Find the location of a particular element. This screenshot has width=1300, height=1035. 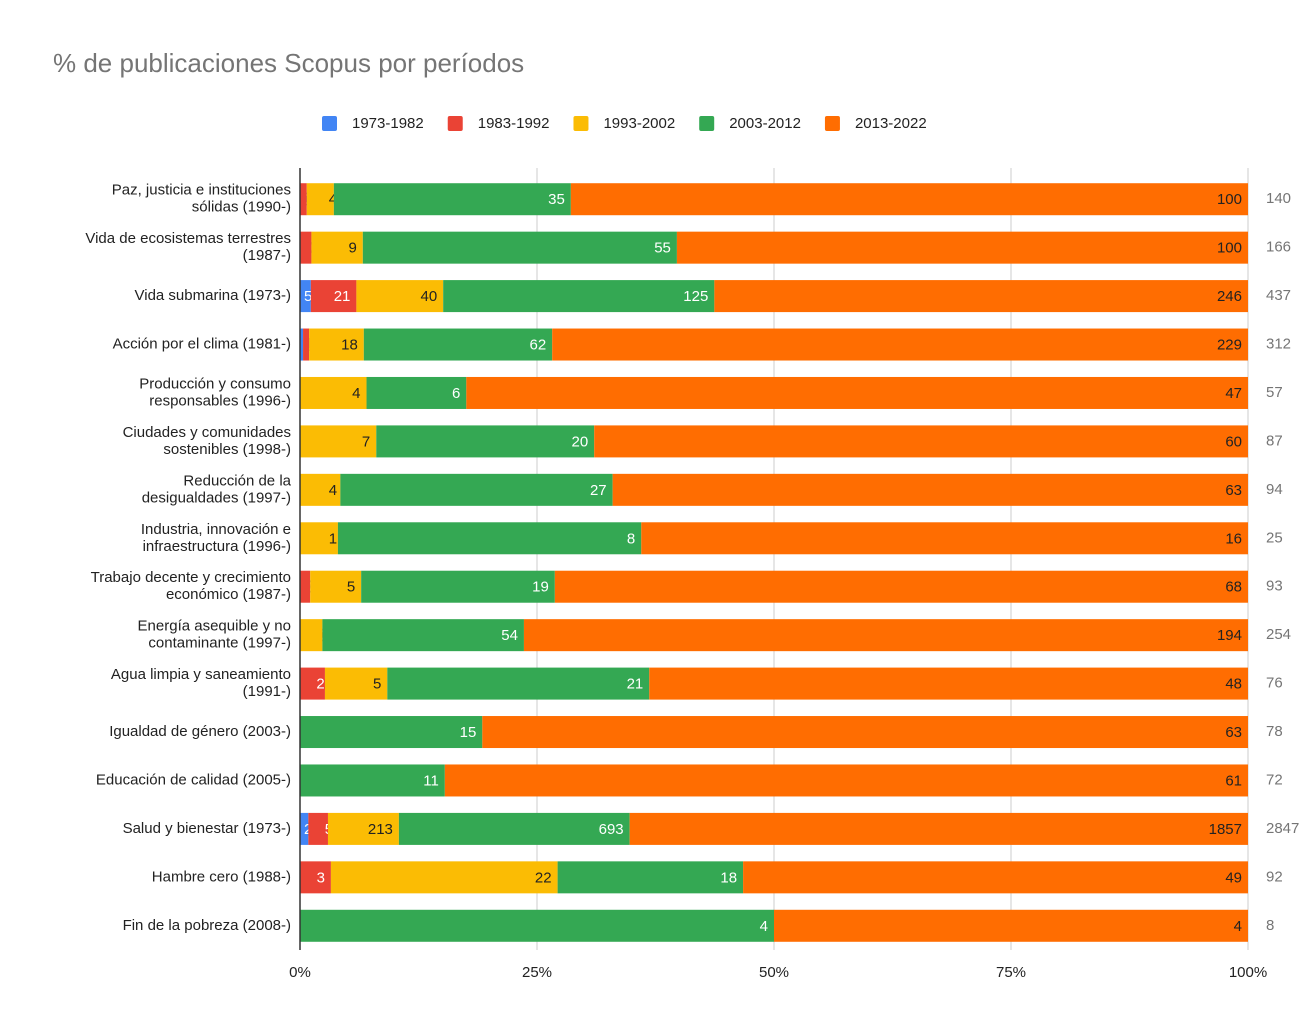

total-label: 78 is located at coordinates (1274, 731).